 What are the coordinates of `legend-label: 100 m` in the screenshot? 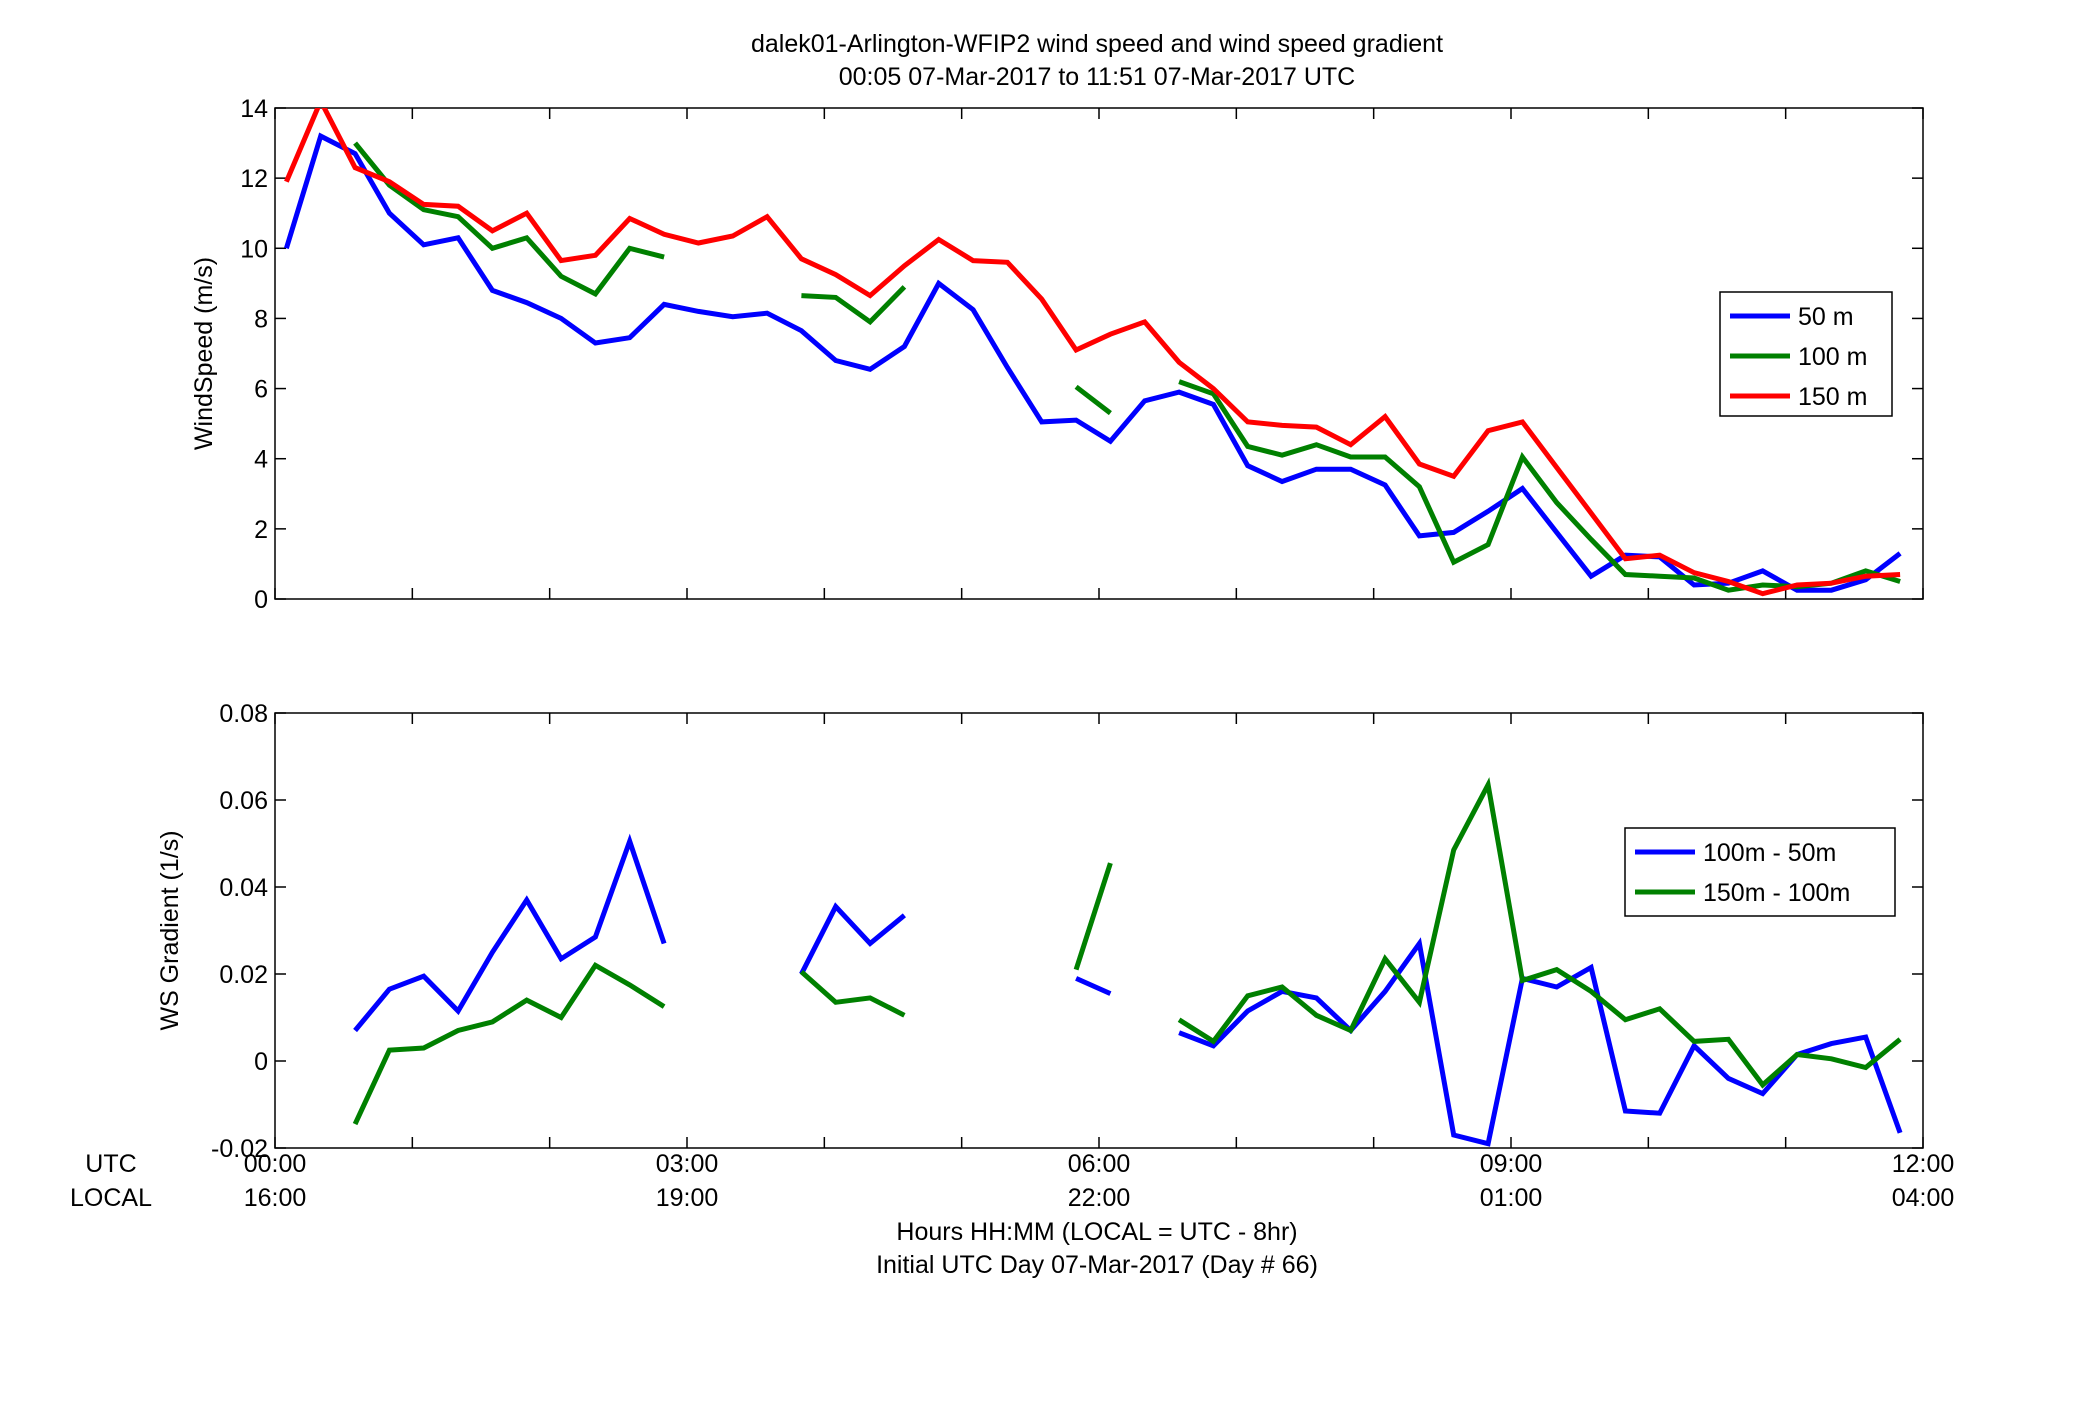 It's located at (1832, 357).